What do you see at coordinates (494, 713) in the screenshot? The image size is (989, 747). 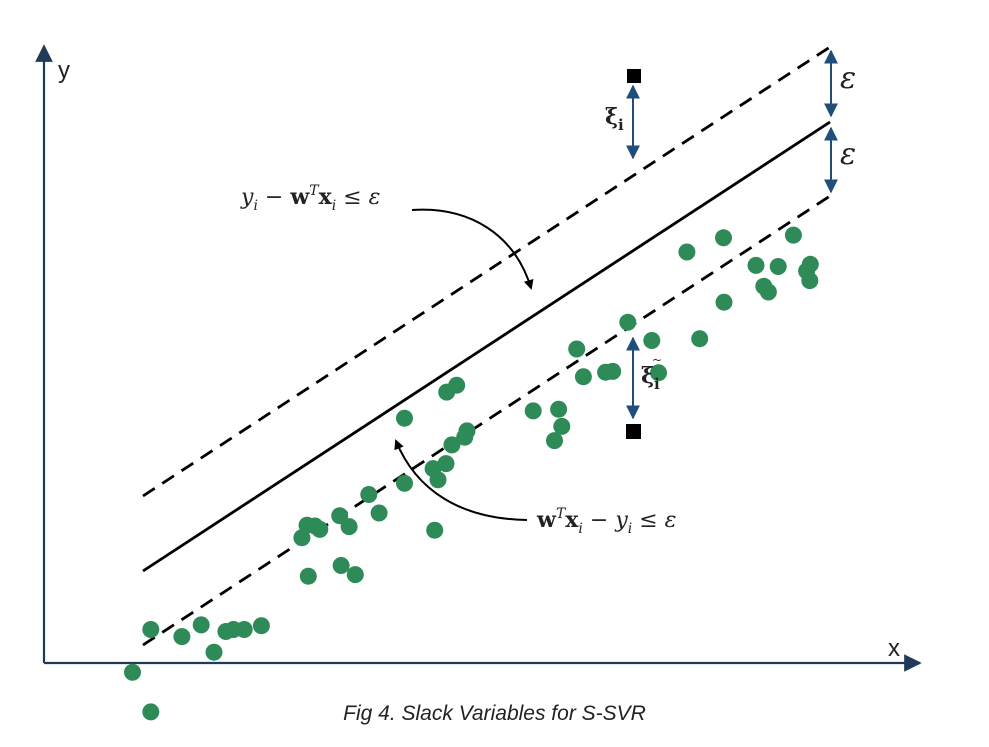 I see `figure-caption: Fig 4. Slack Variables for S-SVR` at bounding box center [494, 713].